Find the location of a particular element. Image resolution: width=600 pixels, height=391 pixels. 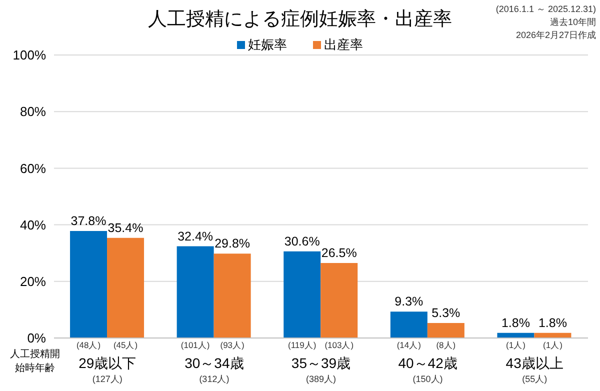

text: (14人) is located at coordinates (409, 345).